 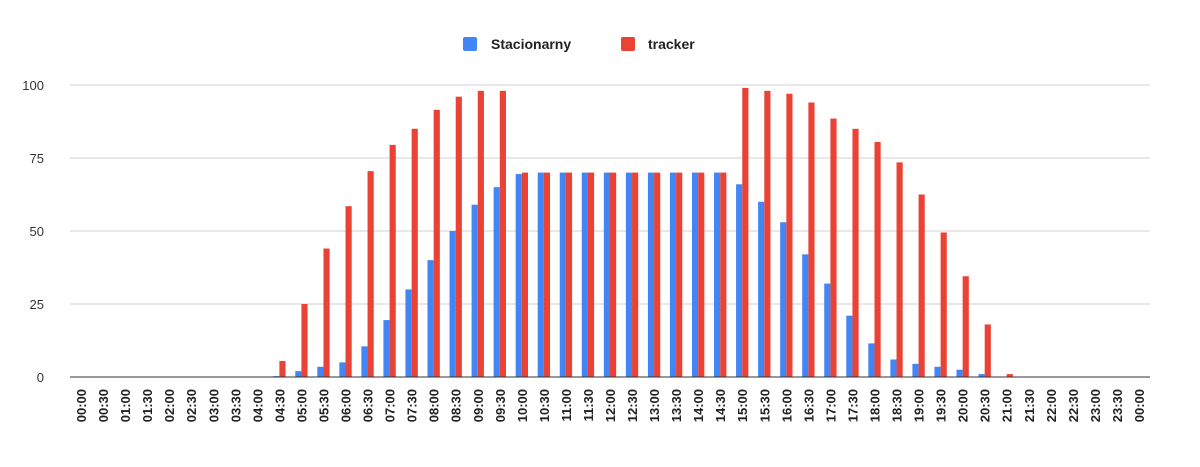 I want to click on x-tick-label: 11:30, so click(x=588, y=405).